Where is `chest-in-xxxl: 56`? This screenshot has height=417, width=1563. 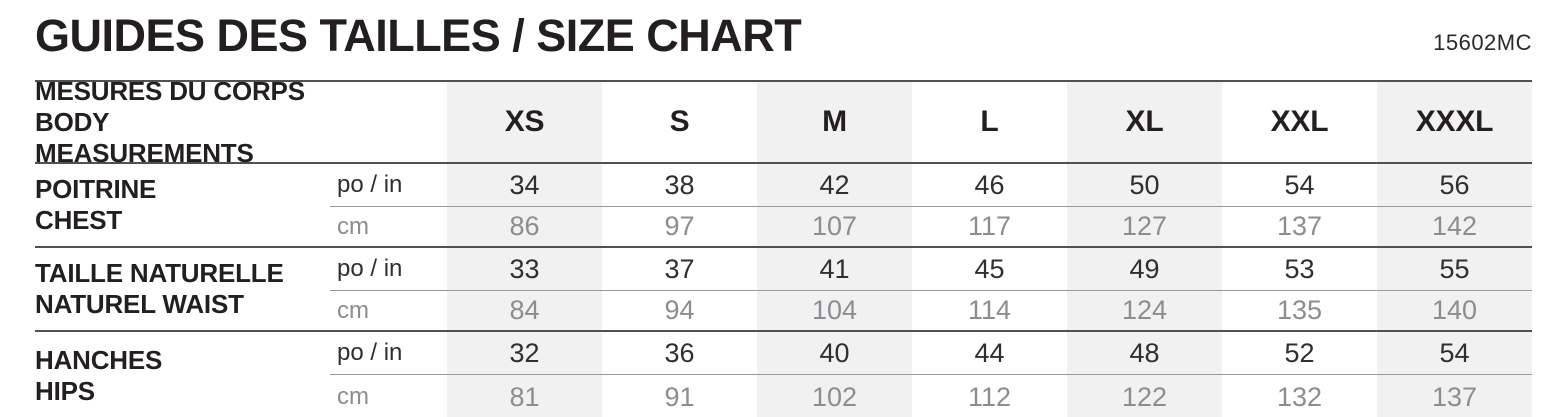 chest-in-xxxl: 56 is located at coordinates (1454, 185).